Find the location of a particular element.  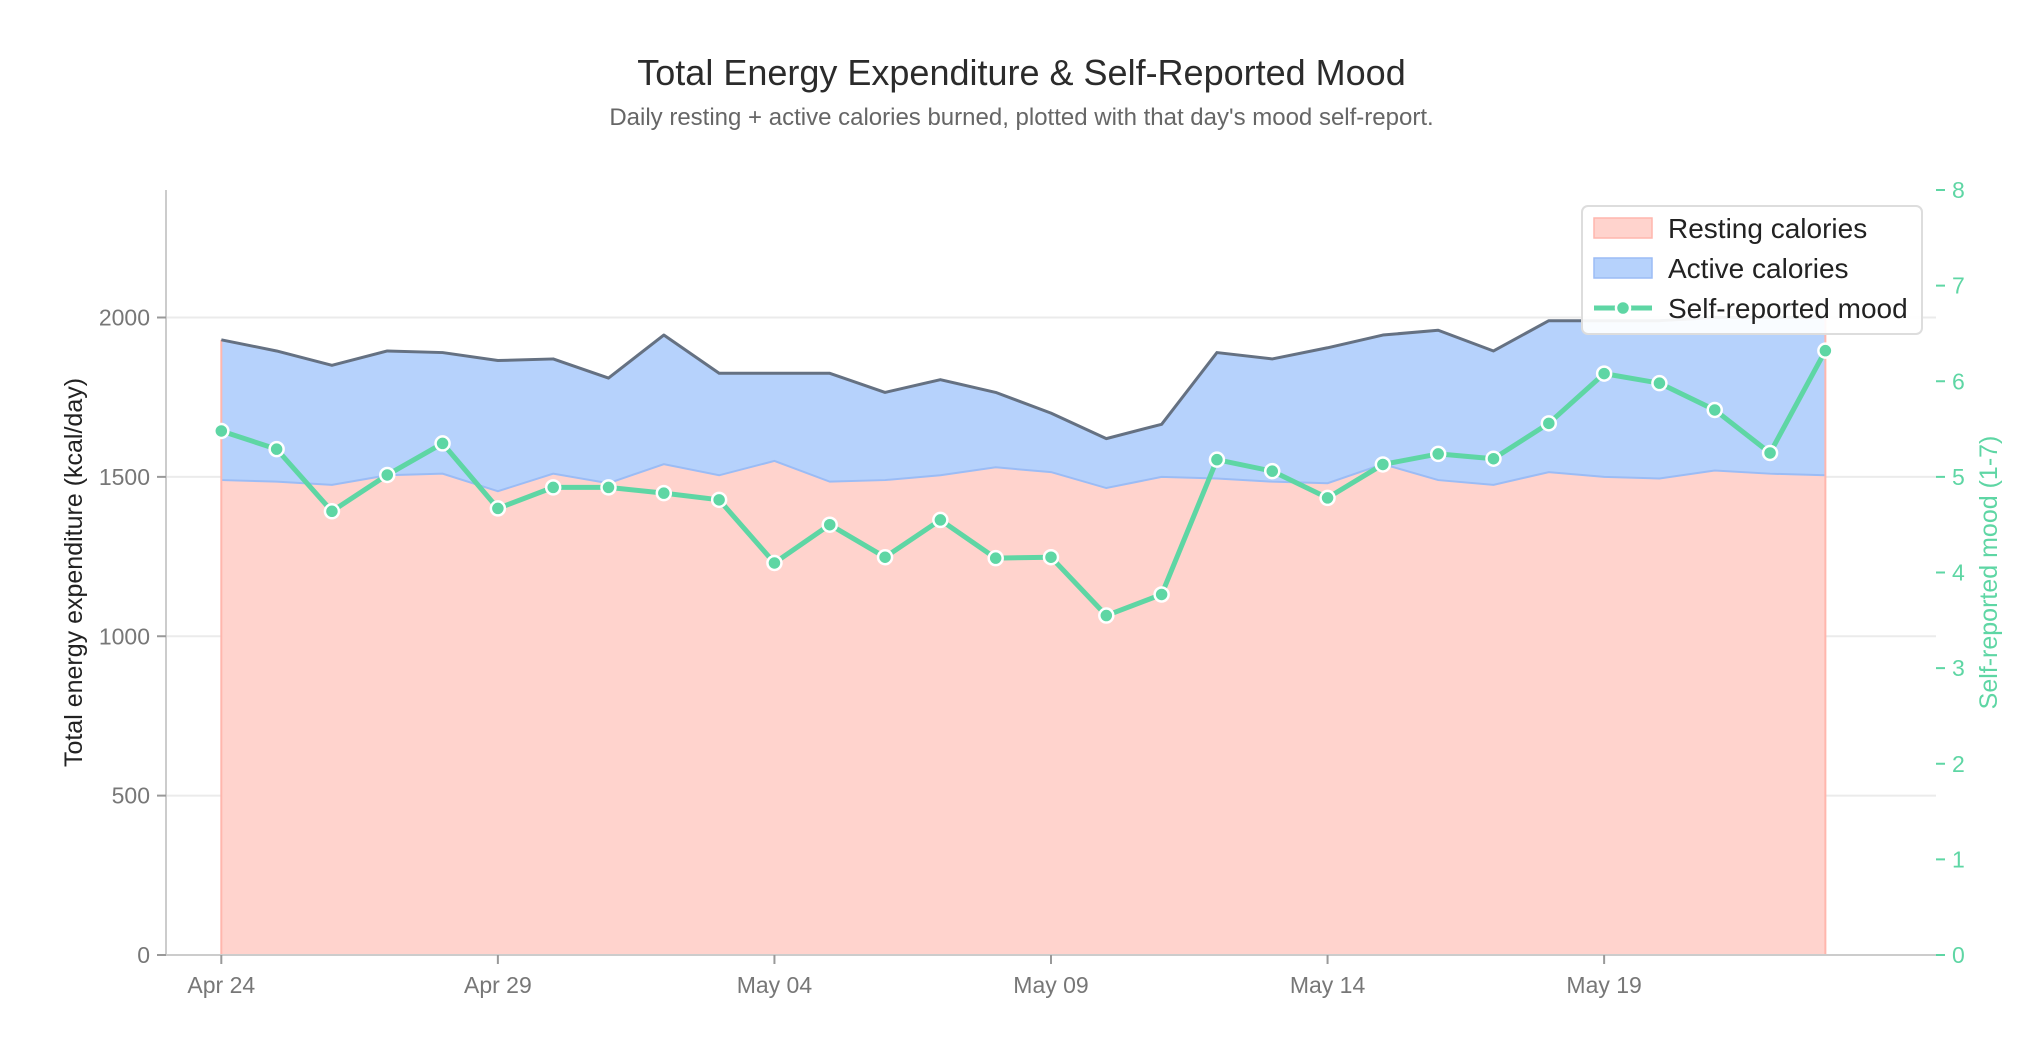

y2-tick-label: 1 is located at coordinates (1958, 859).